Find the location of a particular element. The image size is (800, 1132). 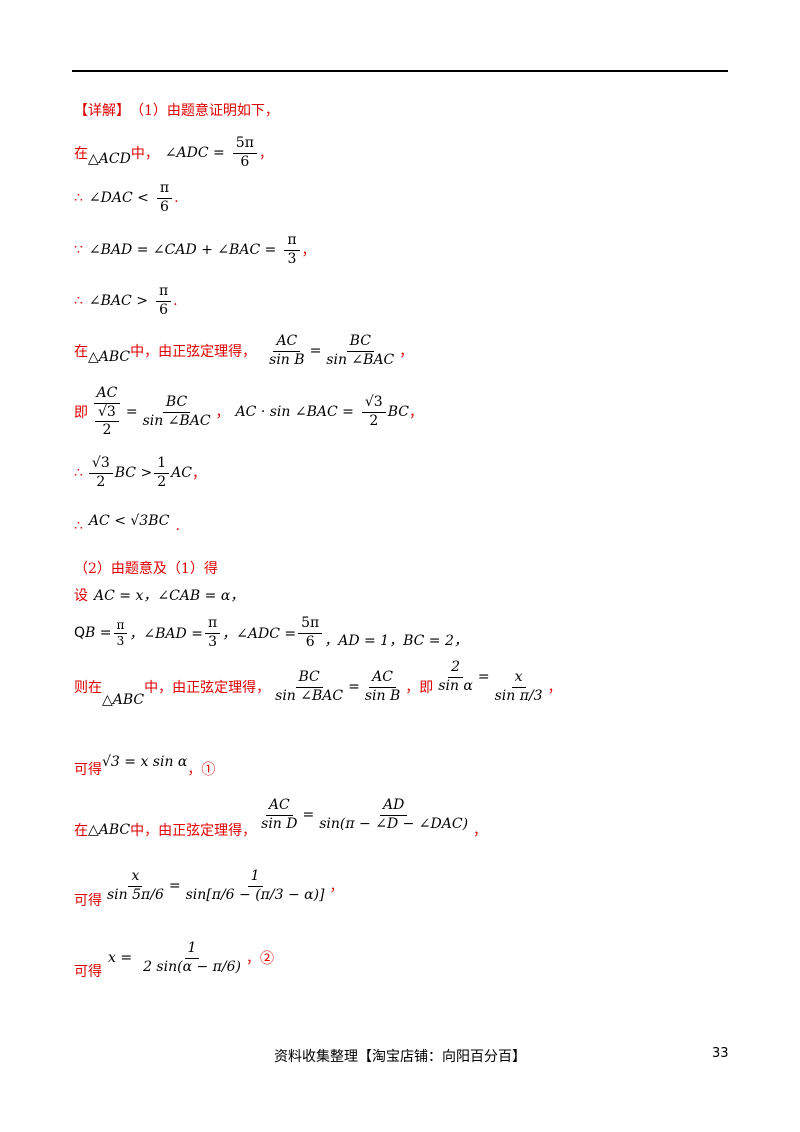

num: BC is located at coordinates (176, 403).